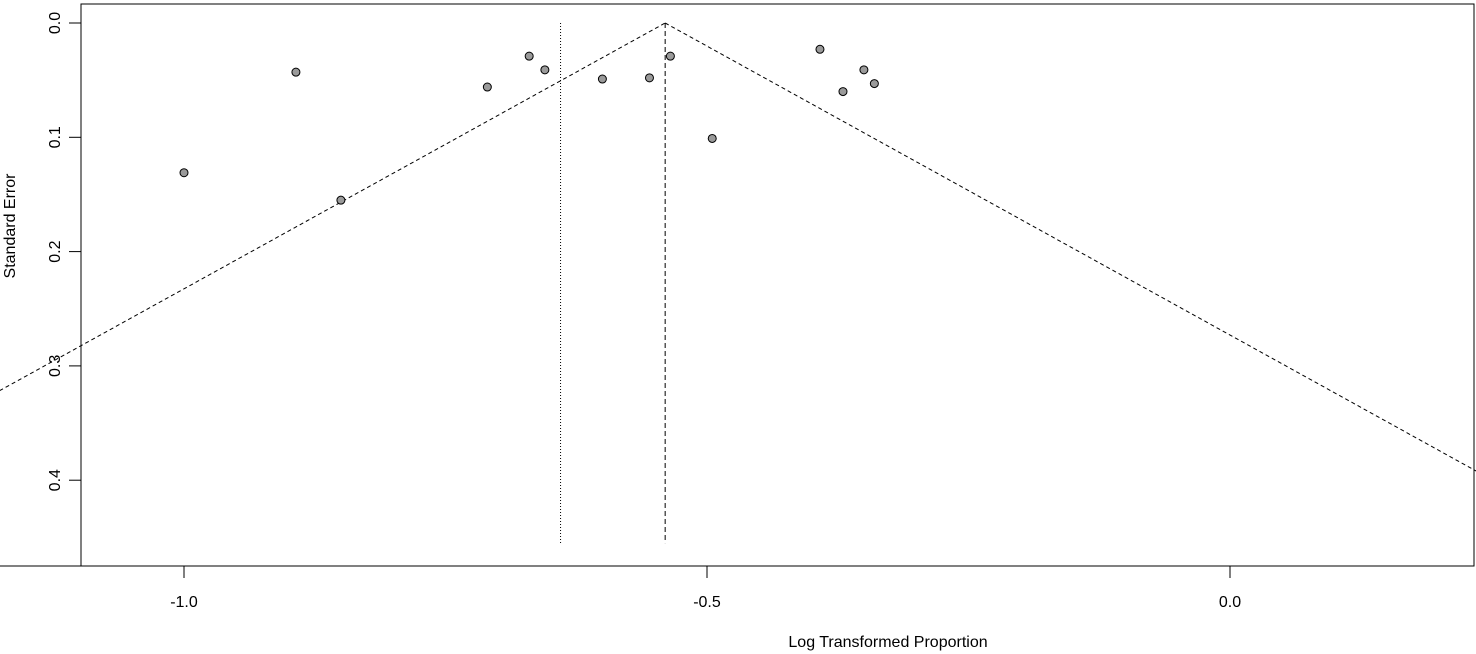  Describe the element at coordinates (184, 602) in the screenshot. I see `x-tick-label: -1.0` at that location.